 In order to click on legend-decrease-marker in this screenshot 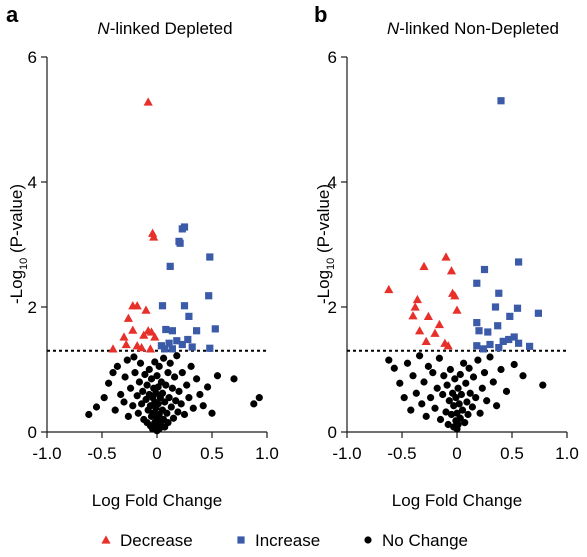, I will do `click(106, 539)`.